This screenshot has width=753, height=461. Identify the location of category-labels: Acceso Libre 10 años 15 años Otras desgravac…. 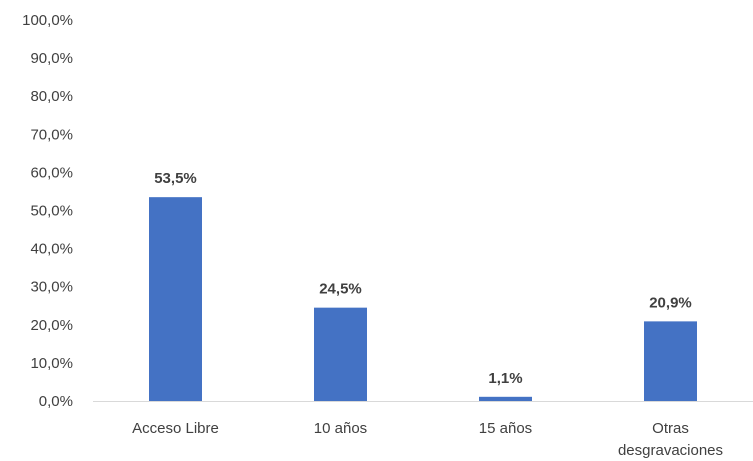
(427, 439).